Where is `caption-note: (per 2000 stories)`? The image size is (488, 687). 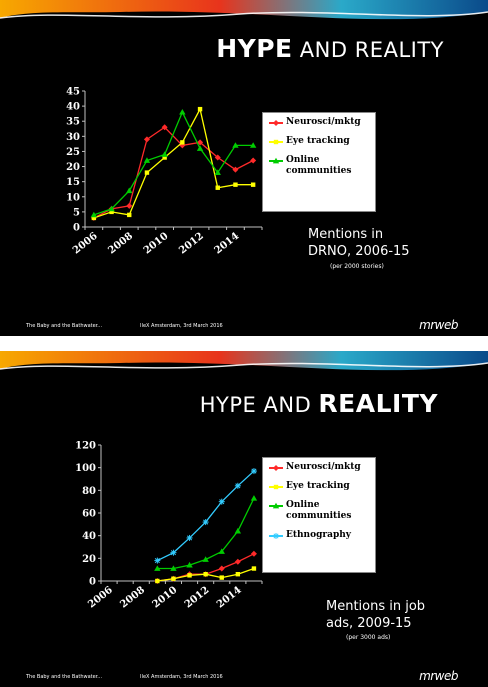
caption-note: (per 2000 stories) is located at coordinates (357, 266).